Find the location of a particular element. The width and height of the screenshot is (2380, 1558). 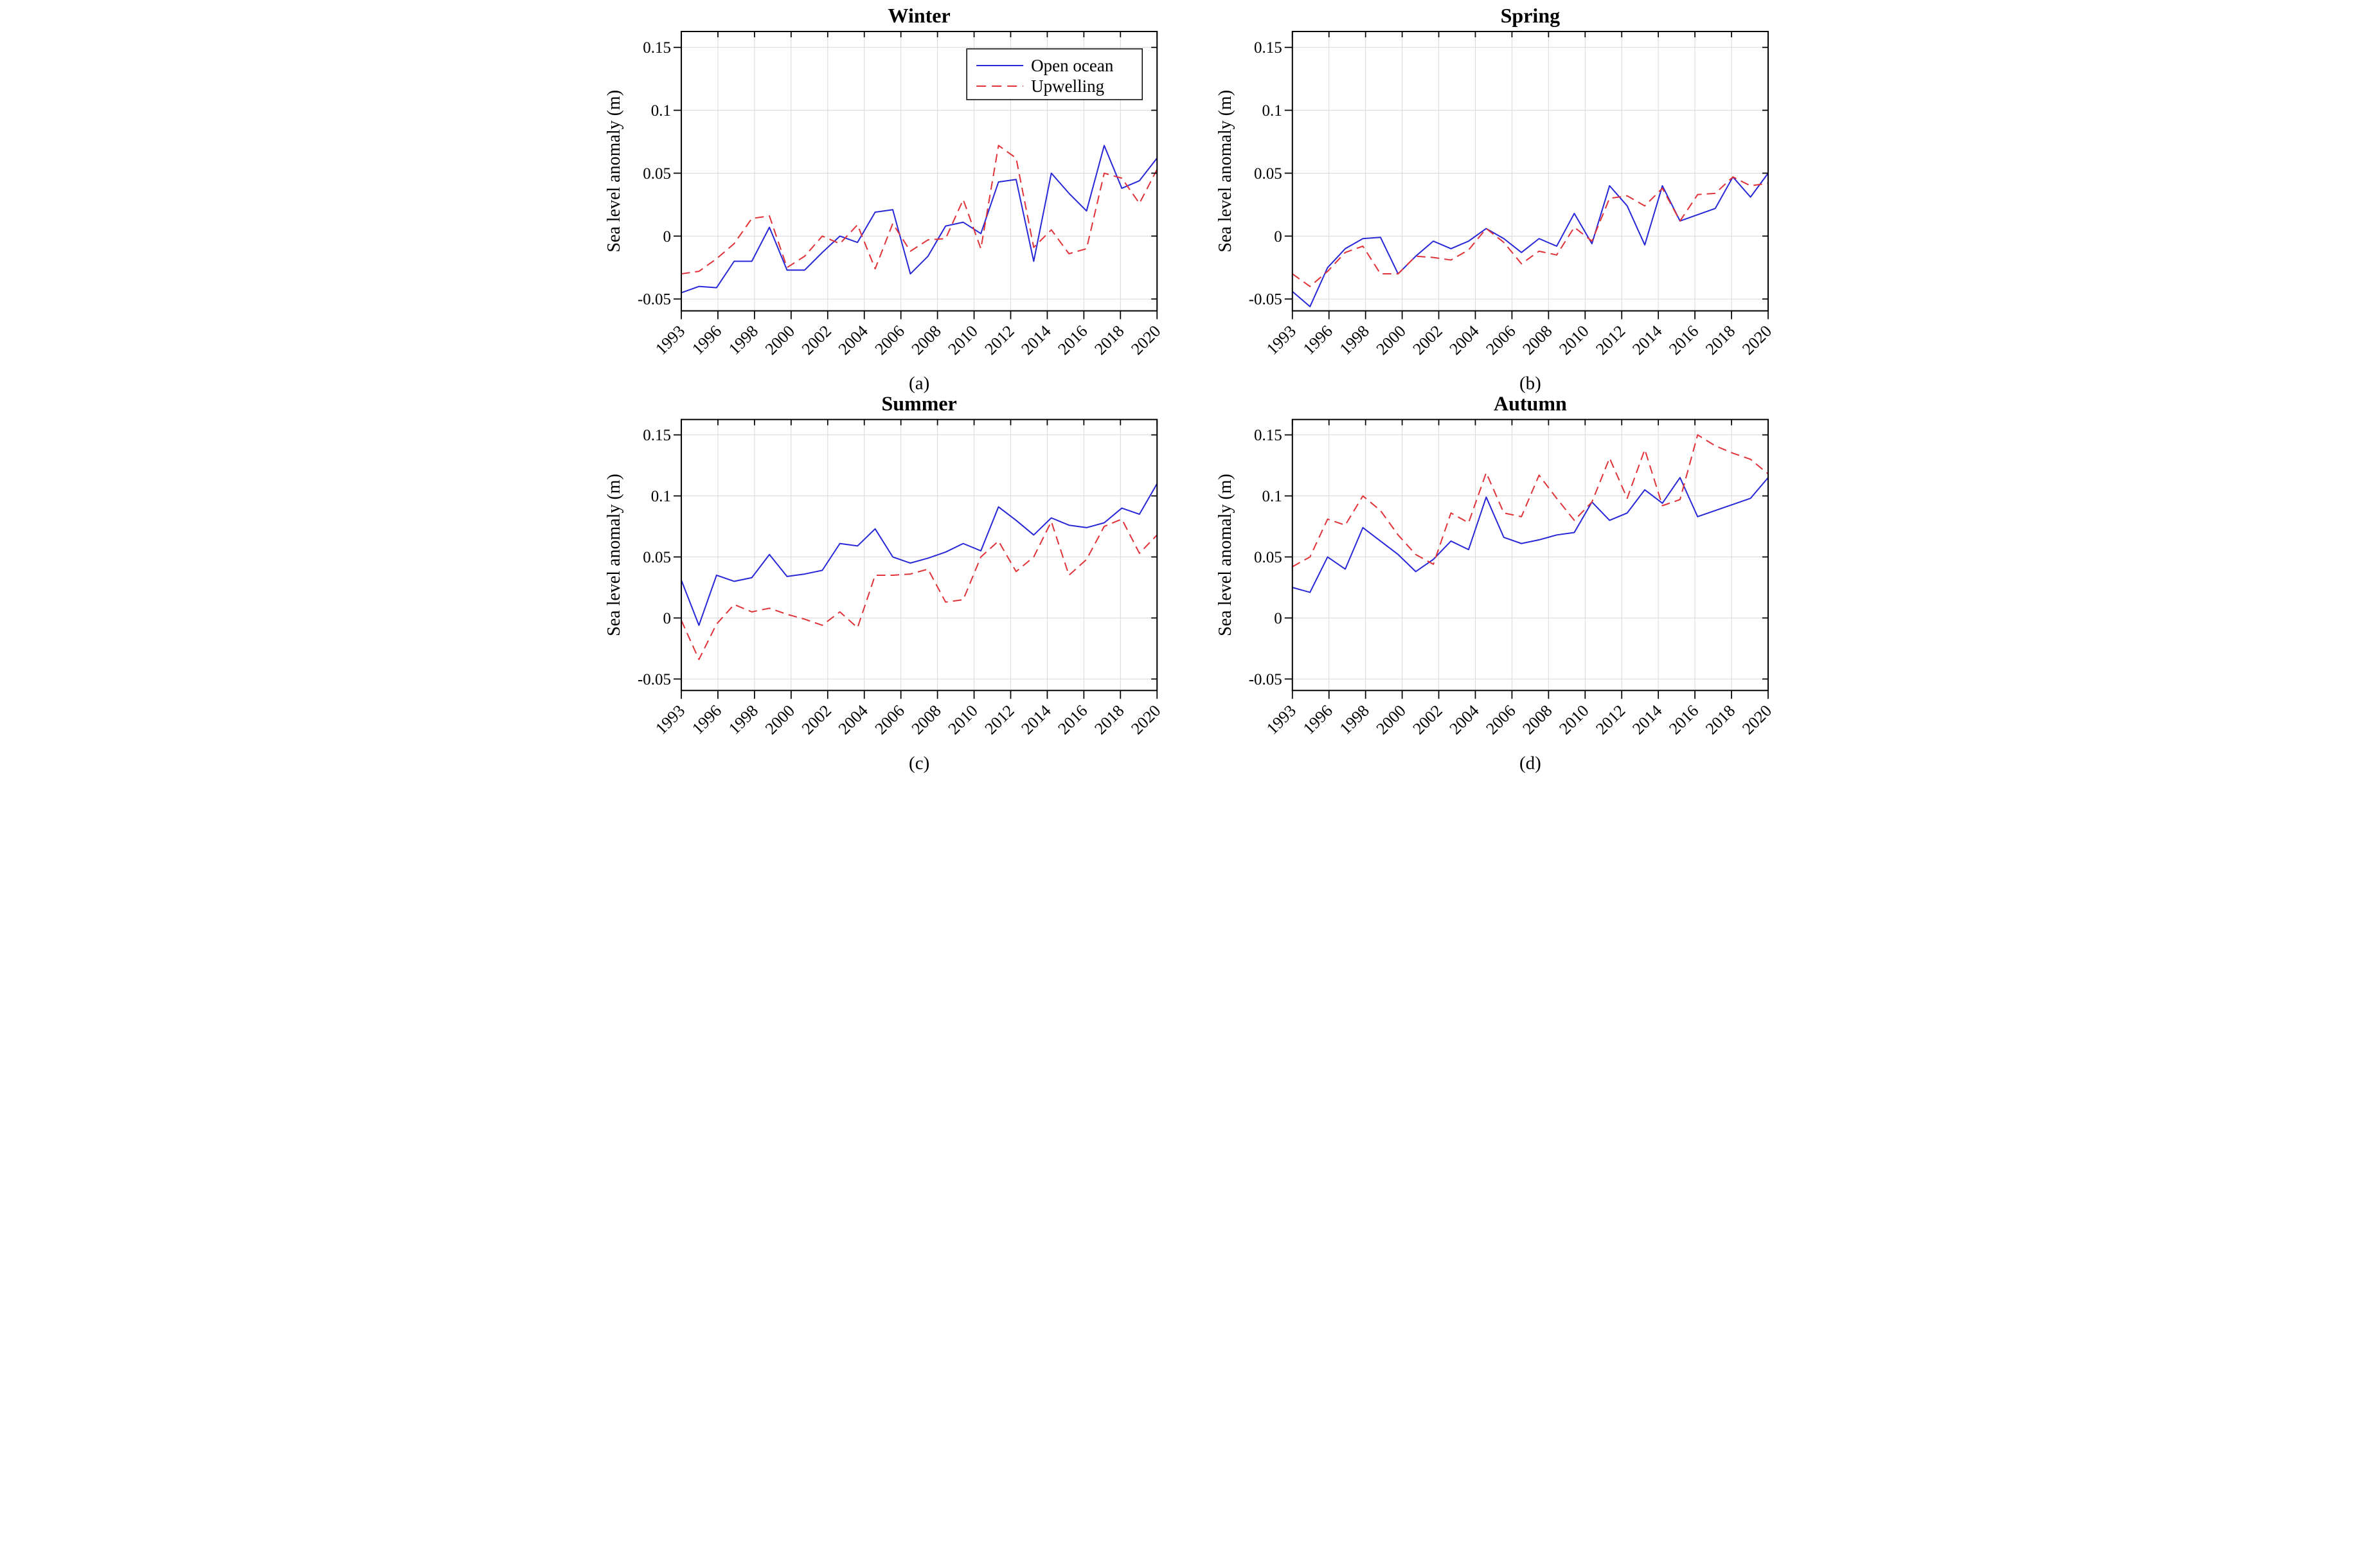

legend-label-open-ocean: Open ocean is located at coordinates (1072, 65).